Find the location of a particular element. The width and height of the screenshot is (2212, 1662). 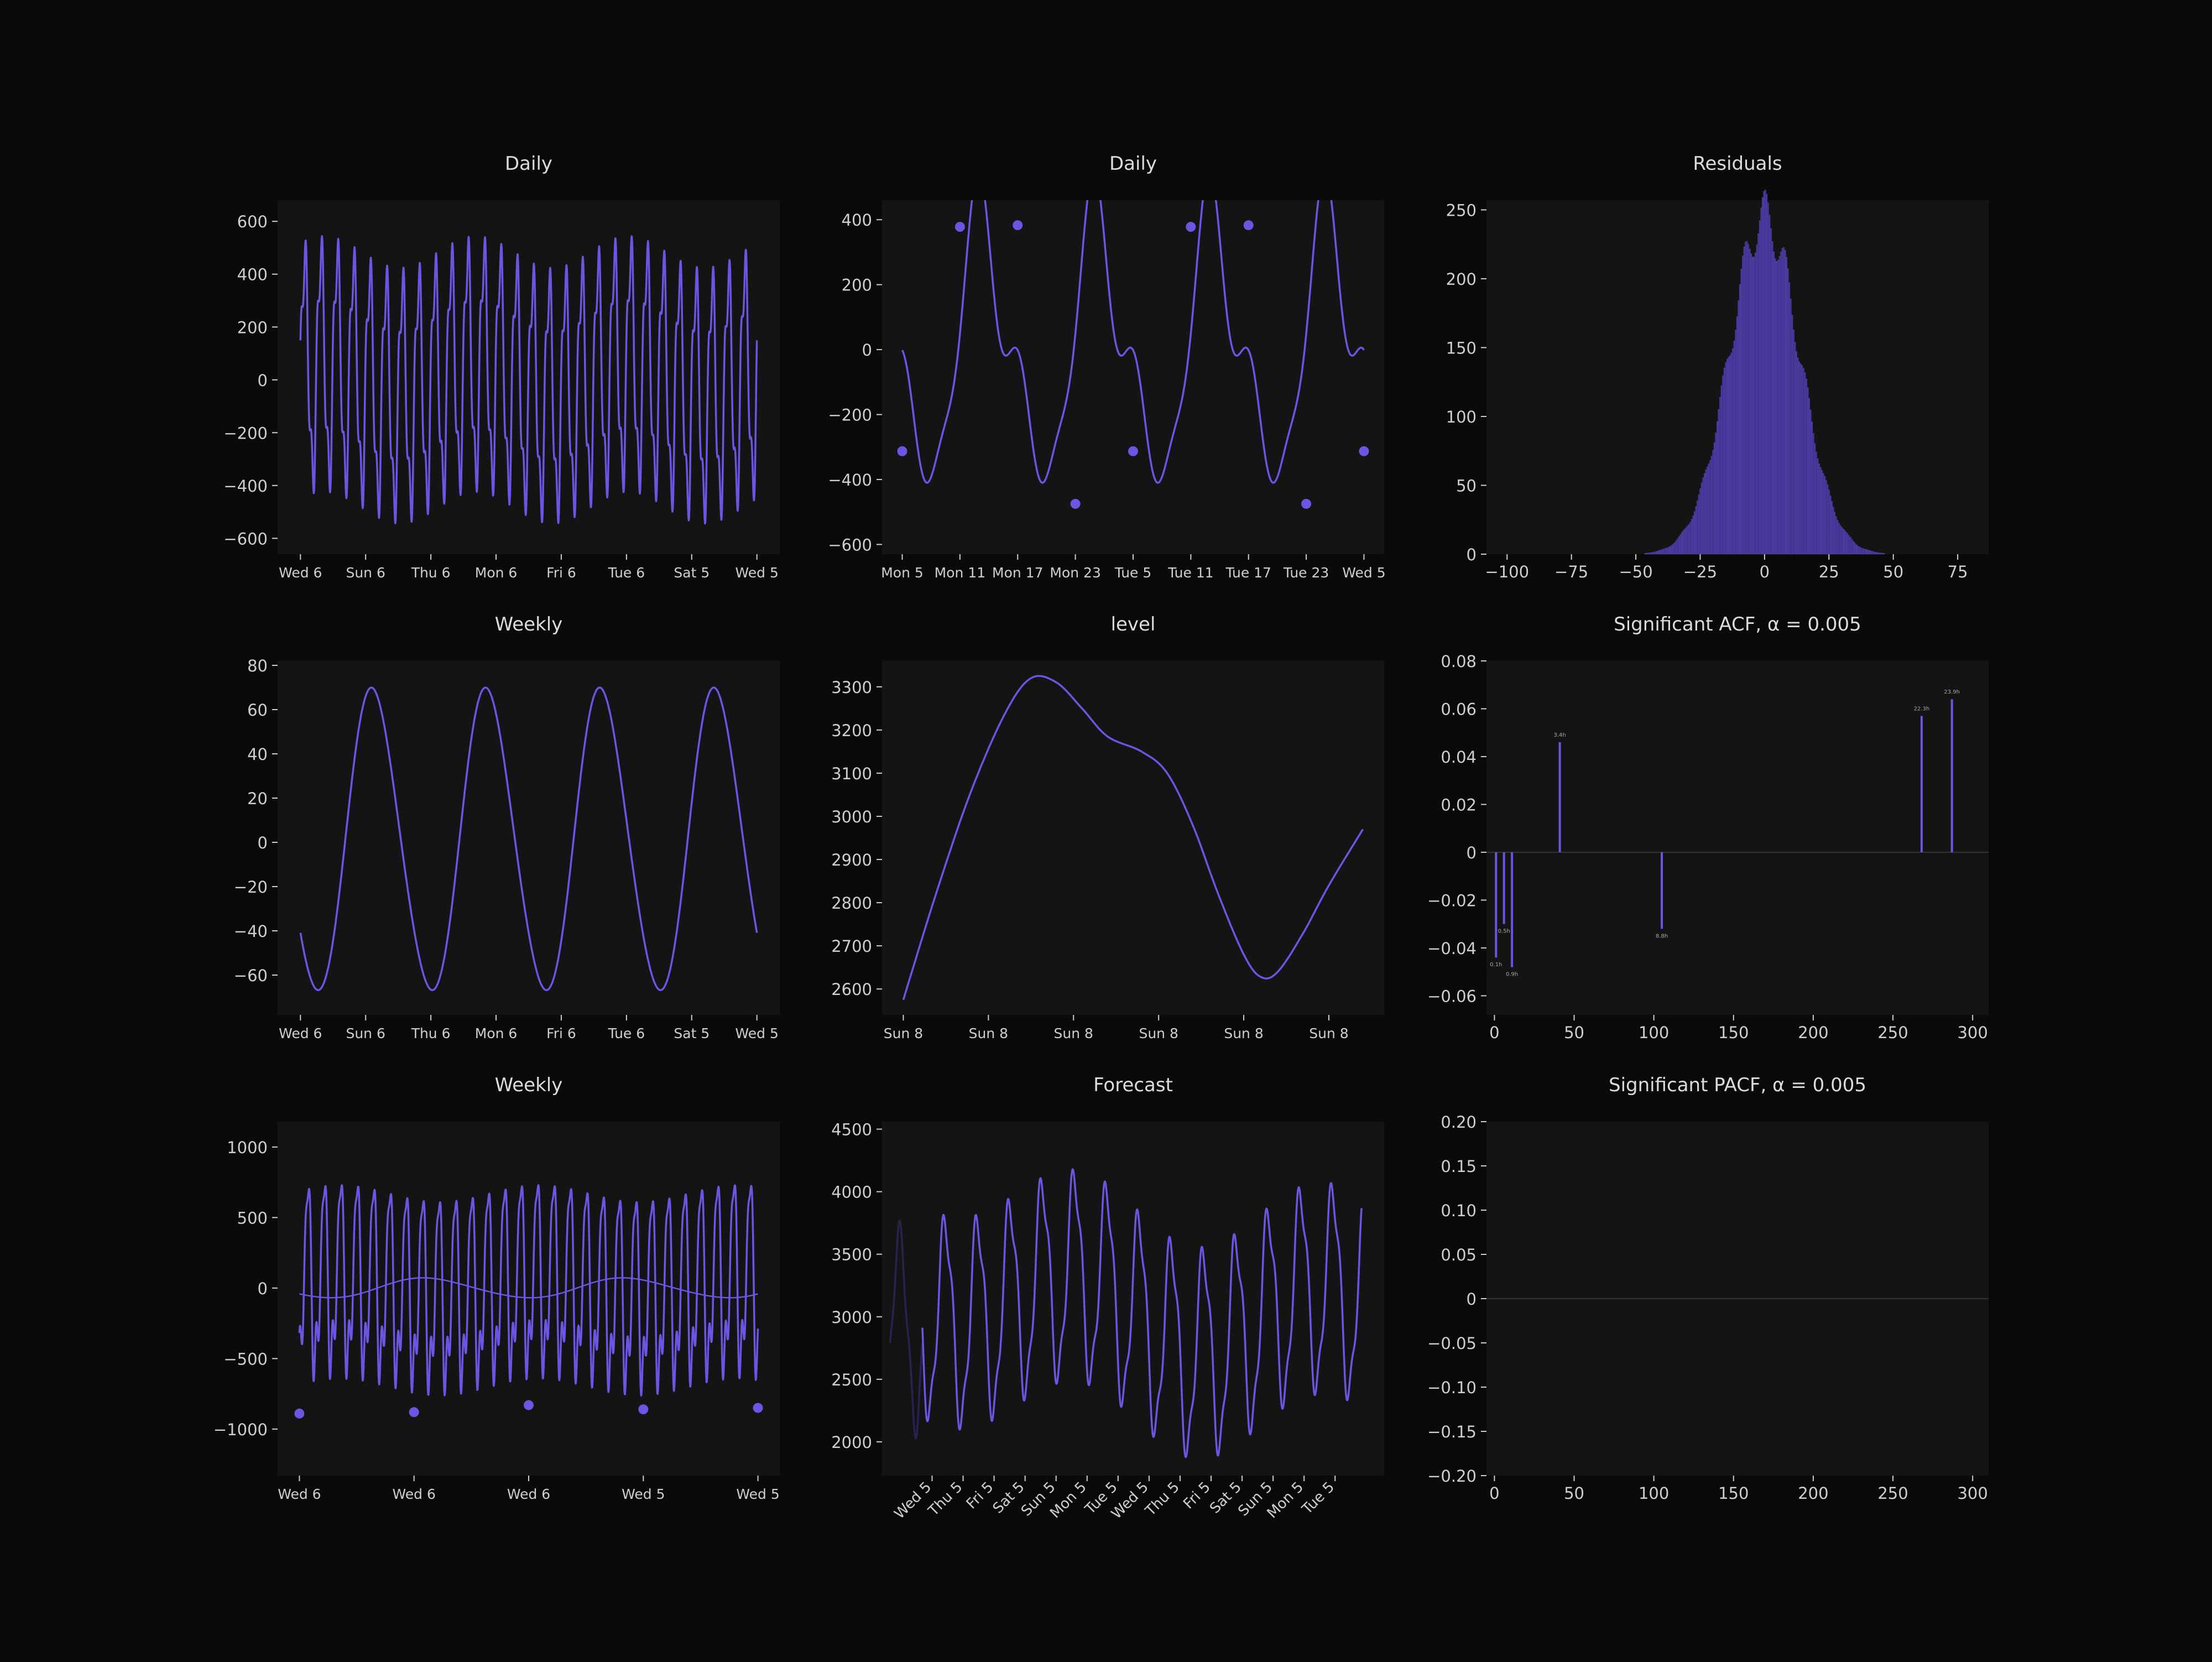

acf-bar-label: 0.9h is located at coordinates (1512, 975).